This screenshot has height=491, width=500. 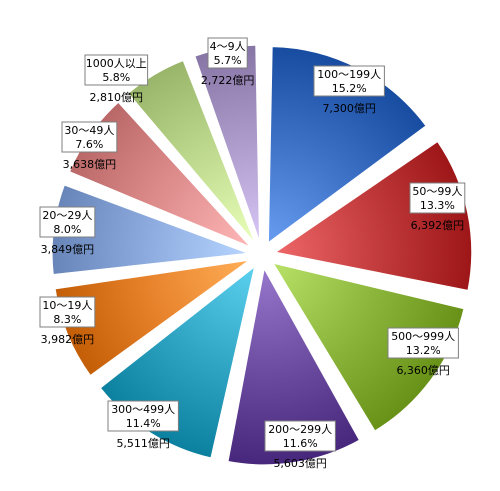 I want to click on slice-label-9: 4～9人5.7% 2,722億円, so click(x=228, y=62).